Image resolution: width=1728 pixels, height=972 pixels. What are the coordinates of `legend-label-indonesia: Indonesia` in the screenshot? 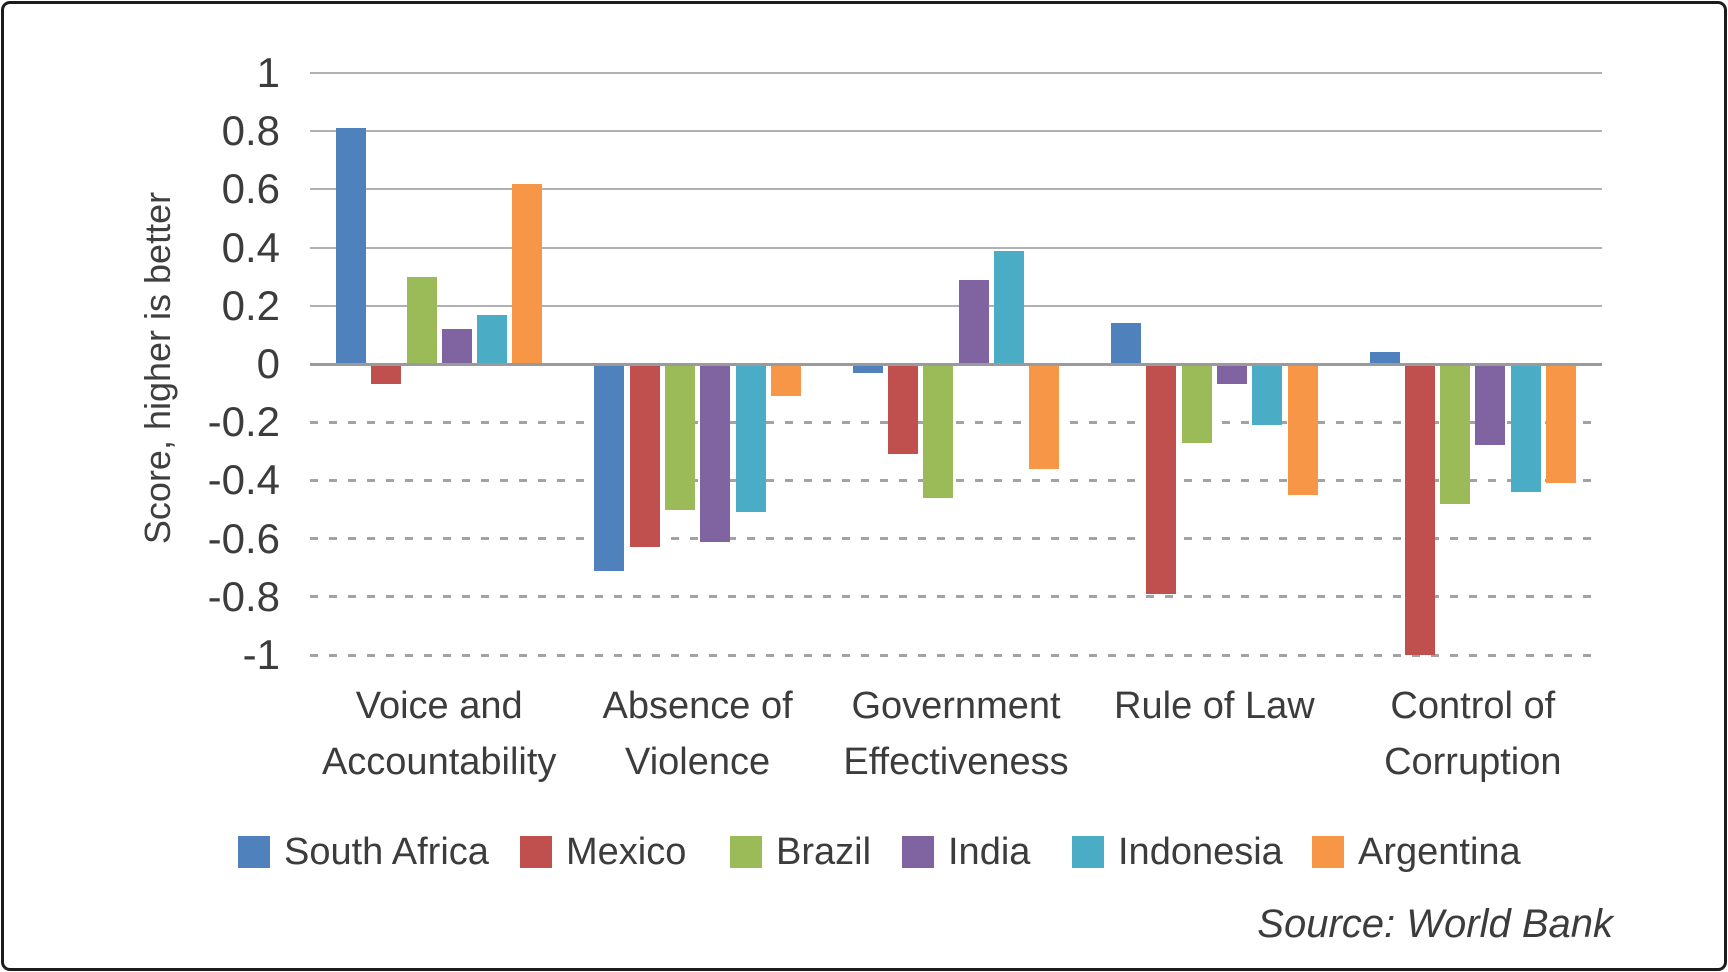 It's located at (1200, 852).